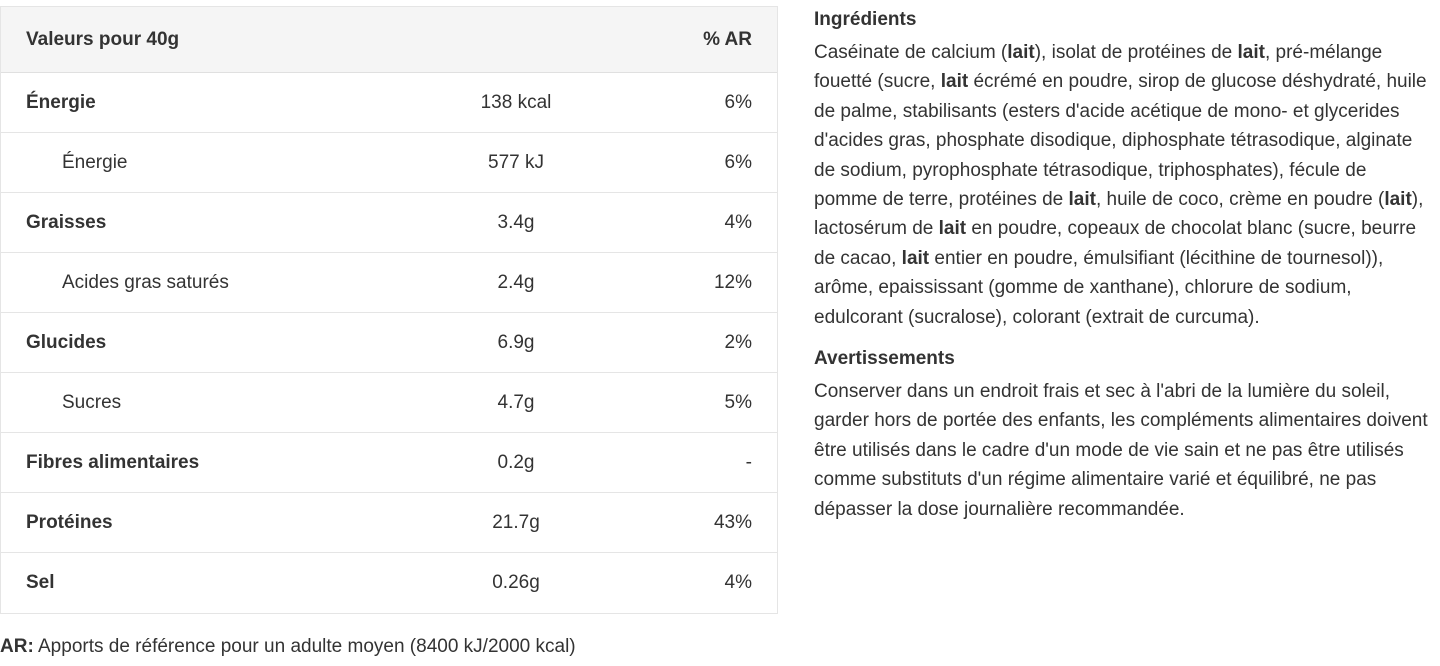 The width and height of the screenshot is (1440, 666). Describe the element at coordinates (1240, 200) in the screenshot. I see `ingredients-segment: , huile de coco, crème en poudre (` at that location.